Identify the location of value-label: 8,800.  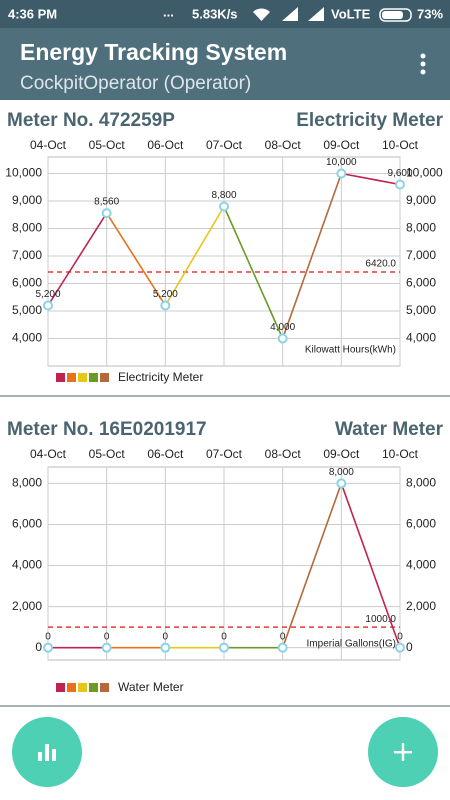
(223, 195).